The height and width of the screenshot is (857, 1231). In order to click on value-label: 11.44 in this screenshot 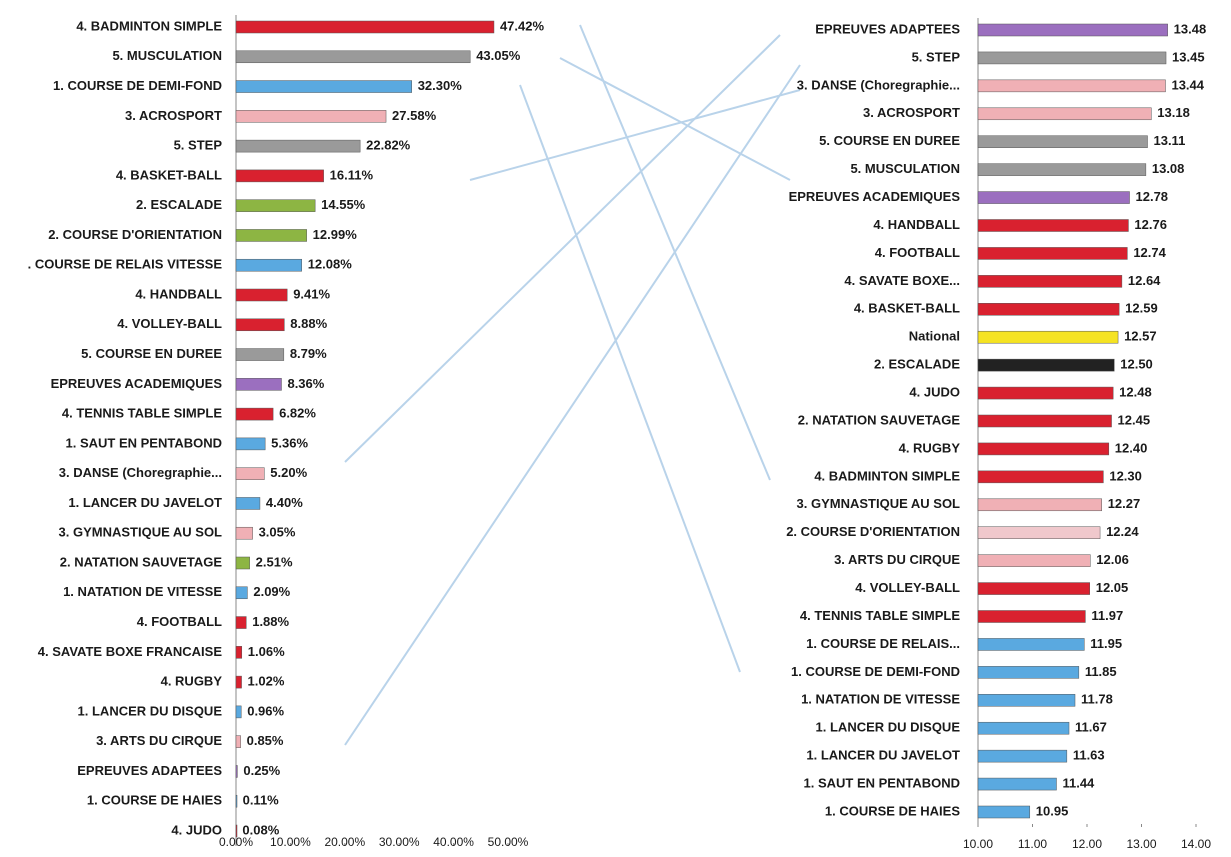, I will do `click(1078, 783)`.